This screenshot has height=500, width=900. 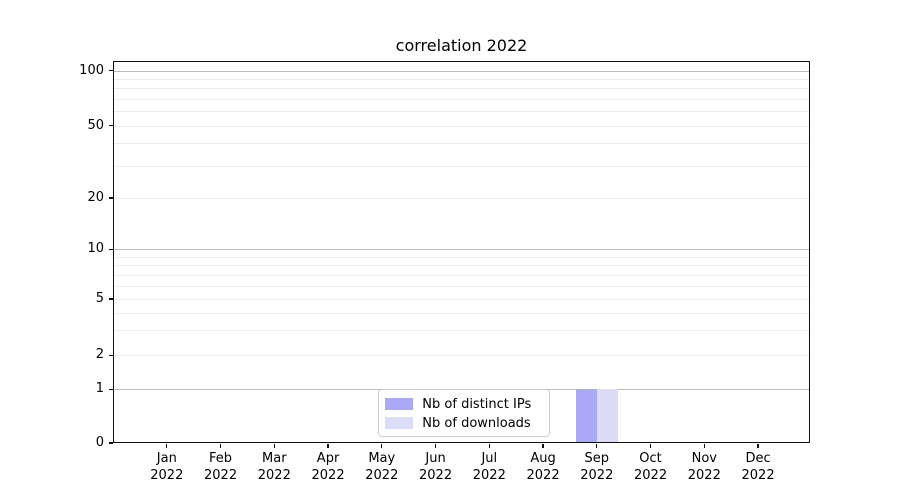 I want to click on x-tick-label-sep-2022: Sep 2022, so click(x=597, y=467).